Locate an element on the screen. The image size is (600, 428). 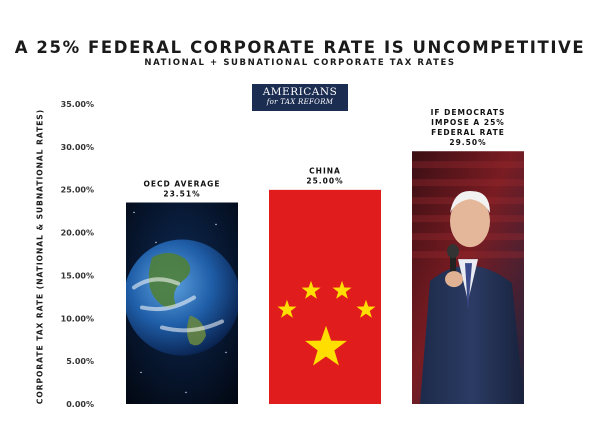
bar-value-label: 25.00% is located at coordinates (324, 181).